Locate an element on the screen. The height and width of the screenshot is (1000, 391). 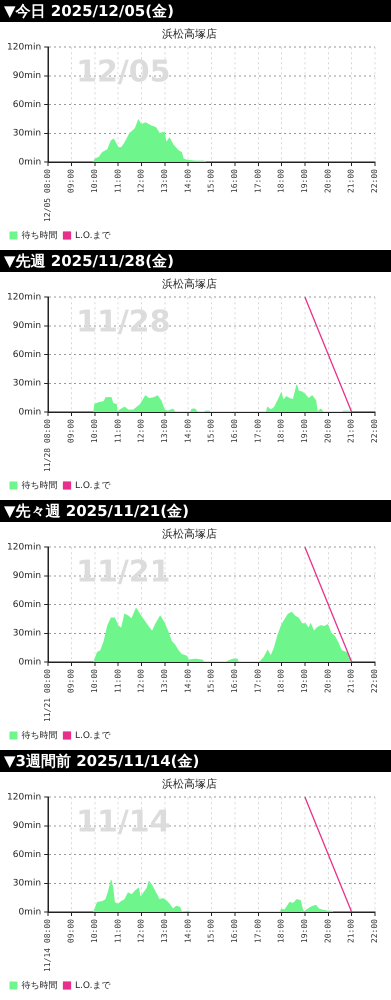
x-tick-label: 11/28 08:00 is located at coordinates (47, 445).